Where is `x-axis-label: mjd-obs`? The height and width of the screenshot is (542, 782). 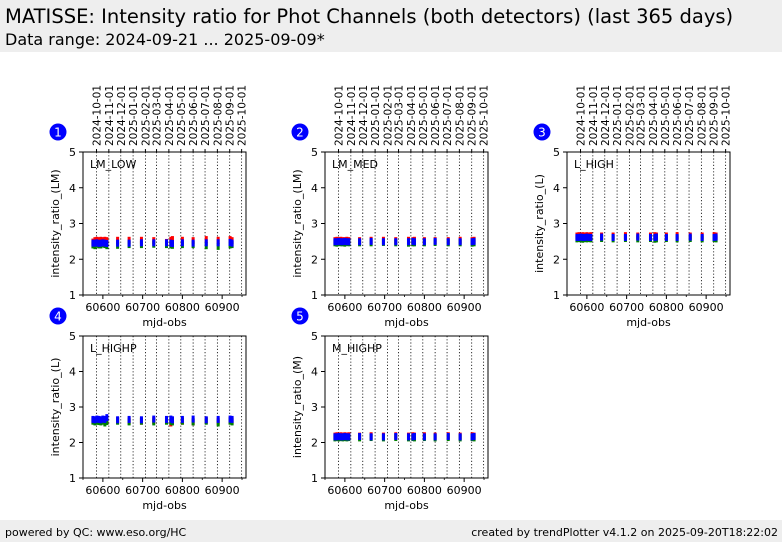 x-axis-label: mjd-obs is located at coordinates (164, 322).